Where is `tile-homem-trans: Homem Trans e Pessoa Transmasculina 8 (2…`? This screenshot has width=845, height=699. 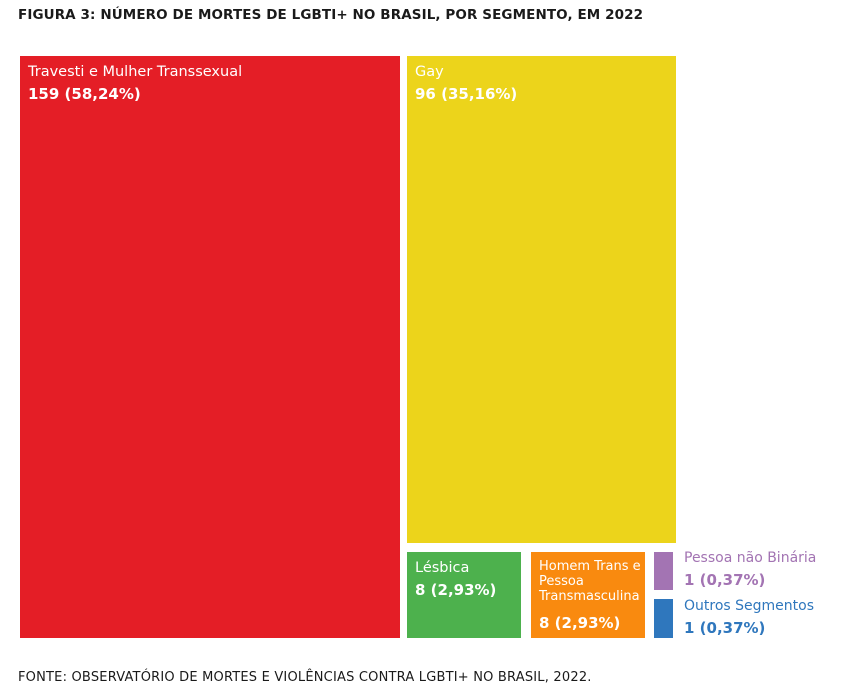
tile-homem-trans: Homem Trans e Pessoa Transmasculina 8 (2… is located at coordinates (588, 595).